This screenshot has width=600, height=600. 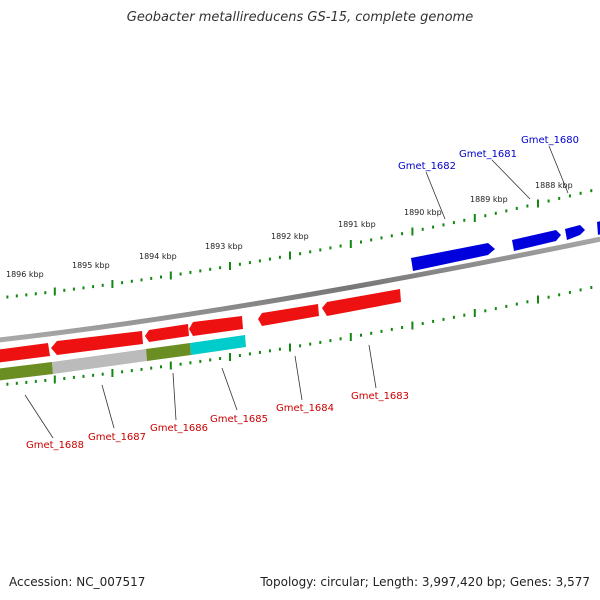 What do you see at coordinates (598, 227) in the screenshot?
I see `gene-arrow-edge` at bounding box center [598, 227].